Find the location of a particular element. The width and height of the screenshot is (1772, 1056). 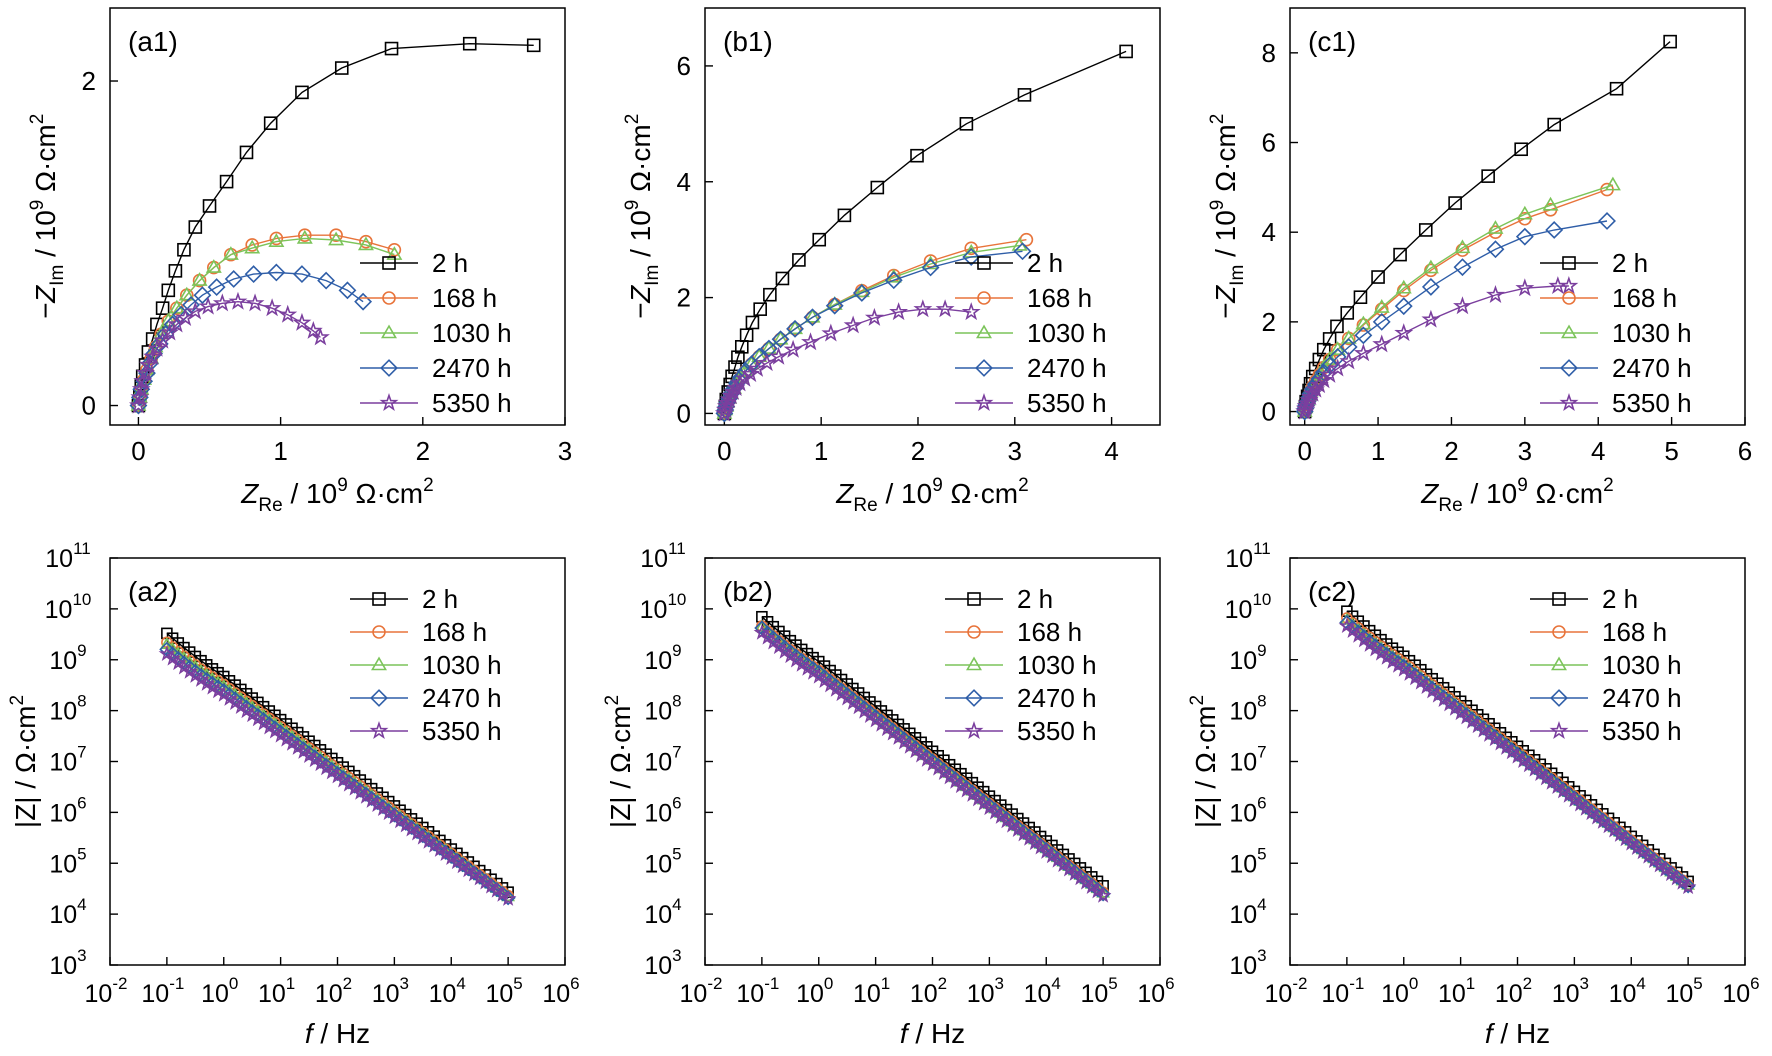

axis-ticks is located at coordinates (1517, 761).